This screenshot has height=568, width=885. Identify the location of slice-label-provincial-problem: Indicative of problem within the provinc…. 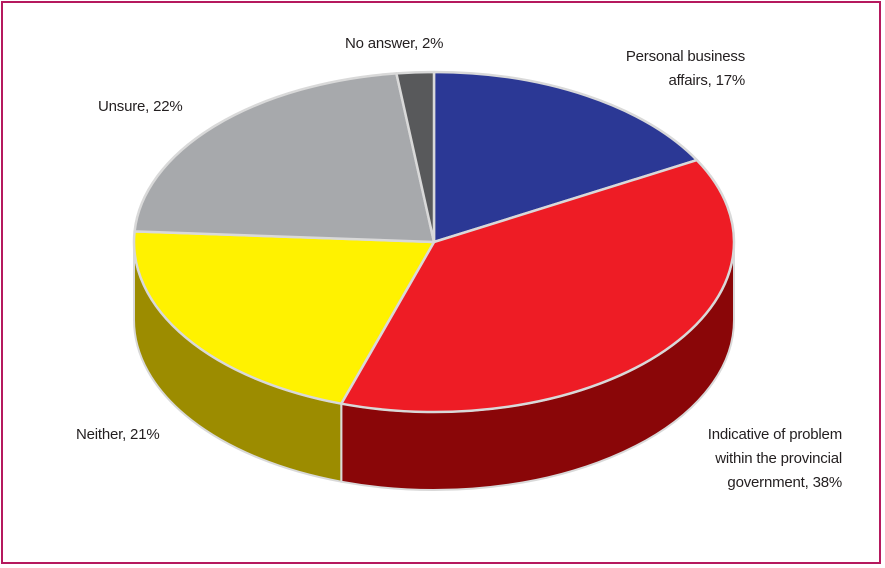
(774, 458).